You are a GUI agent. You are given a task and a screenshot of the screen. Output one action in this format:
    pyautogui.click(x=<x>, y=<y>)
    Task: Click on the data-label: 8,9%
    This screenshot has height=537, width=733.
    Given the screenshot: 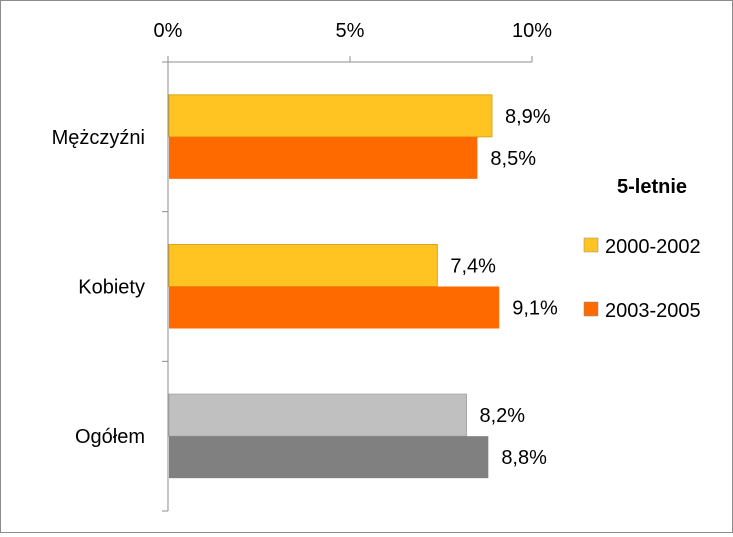 What is the action you would take?
    pyautogui.click(x=528, y=117)
    